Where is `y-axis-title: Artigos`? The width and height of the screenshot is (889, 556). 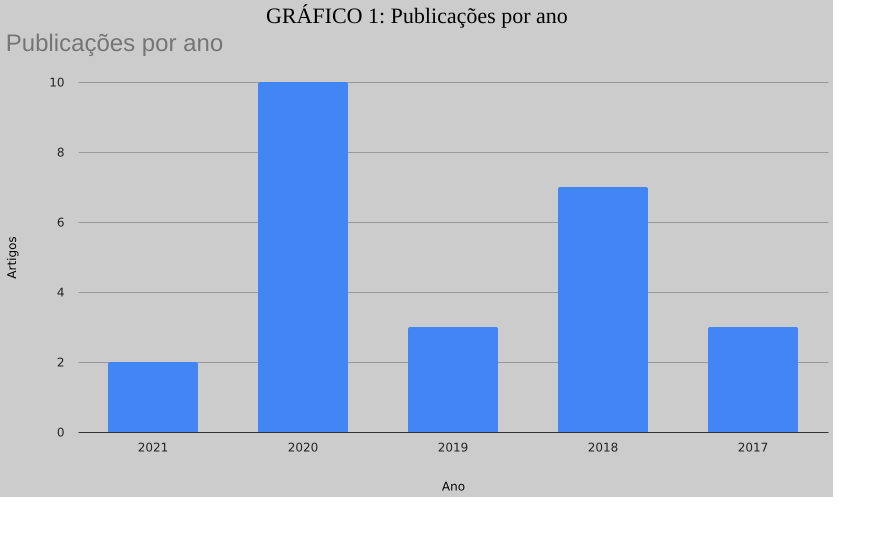 y-axis-title: Artigos is located at coordinates (12, 257).